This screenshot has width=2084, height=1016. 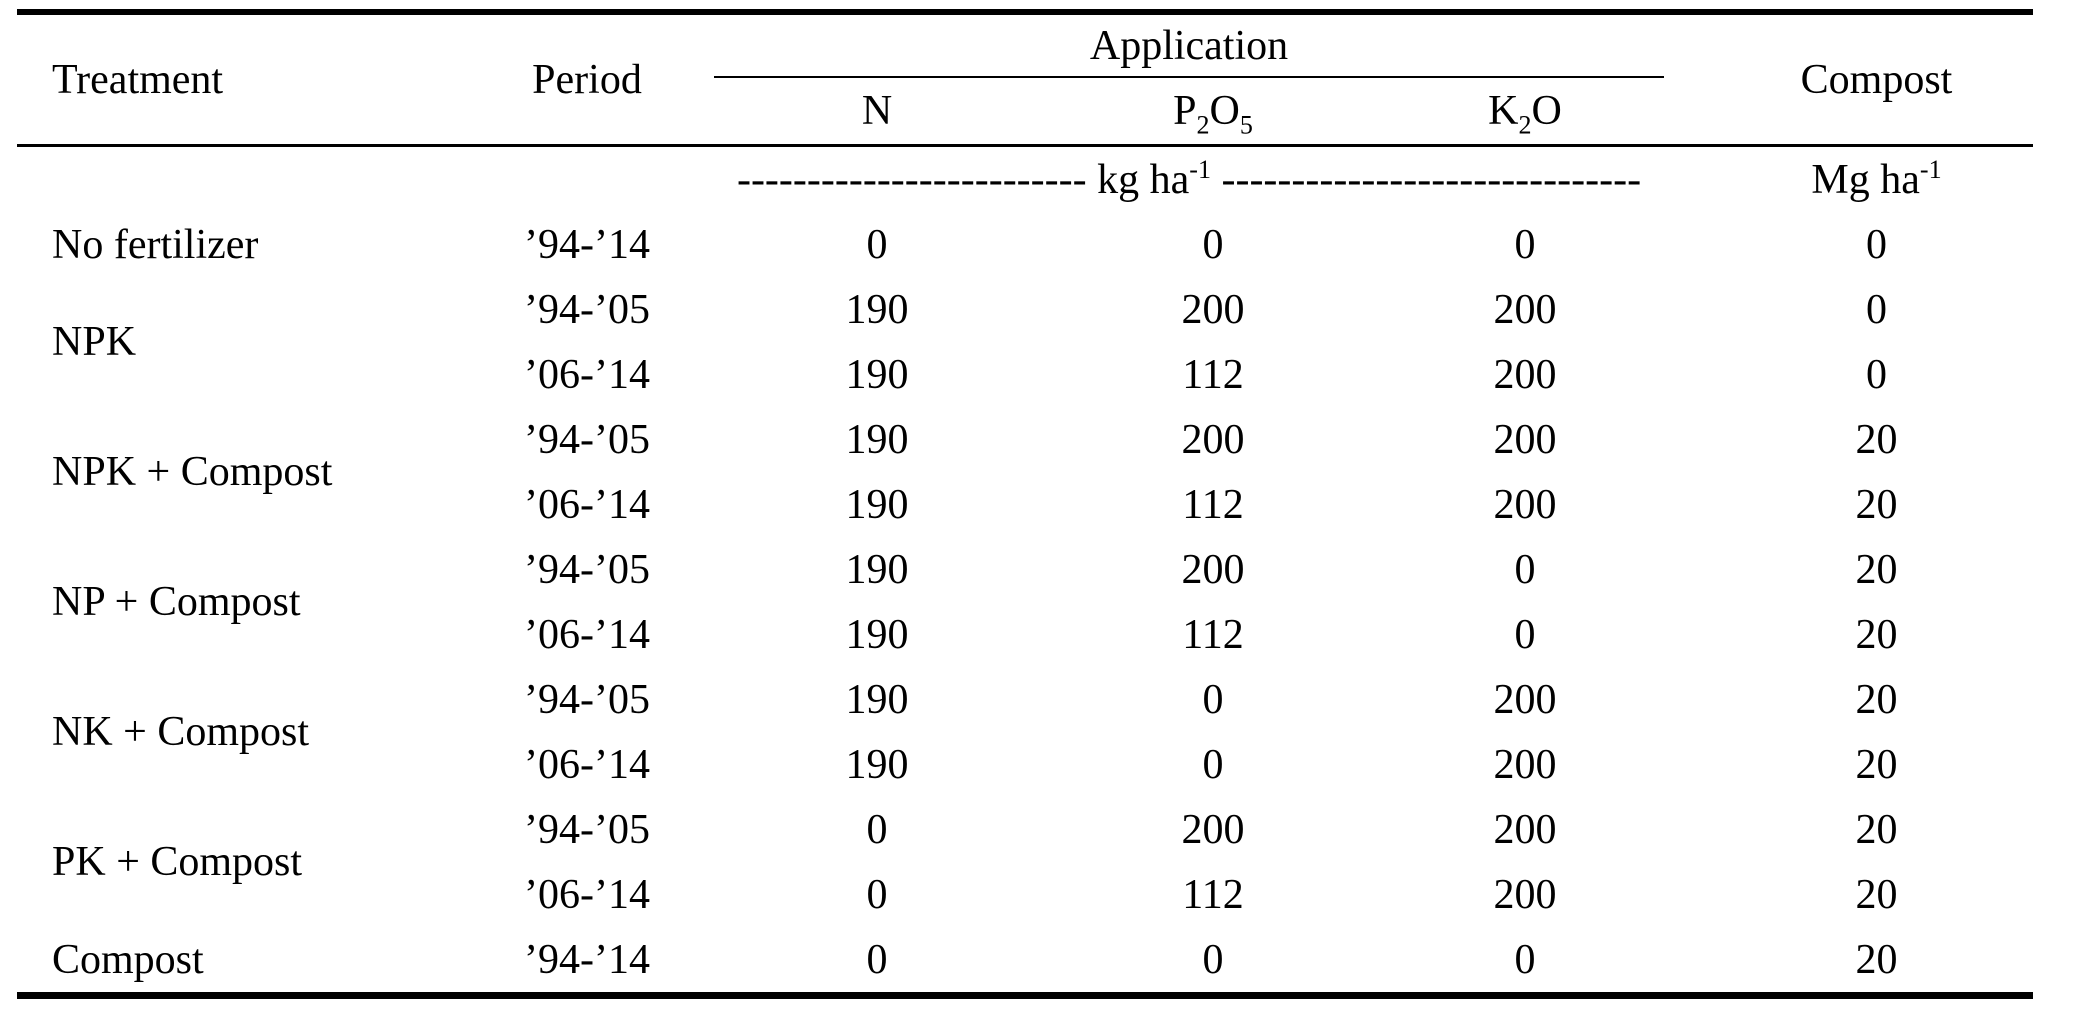 What do you see at coordinates (1246, 125) in the screenshot?
I see `p2o5-sub5: 5` at bounding box center [1246, 125].